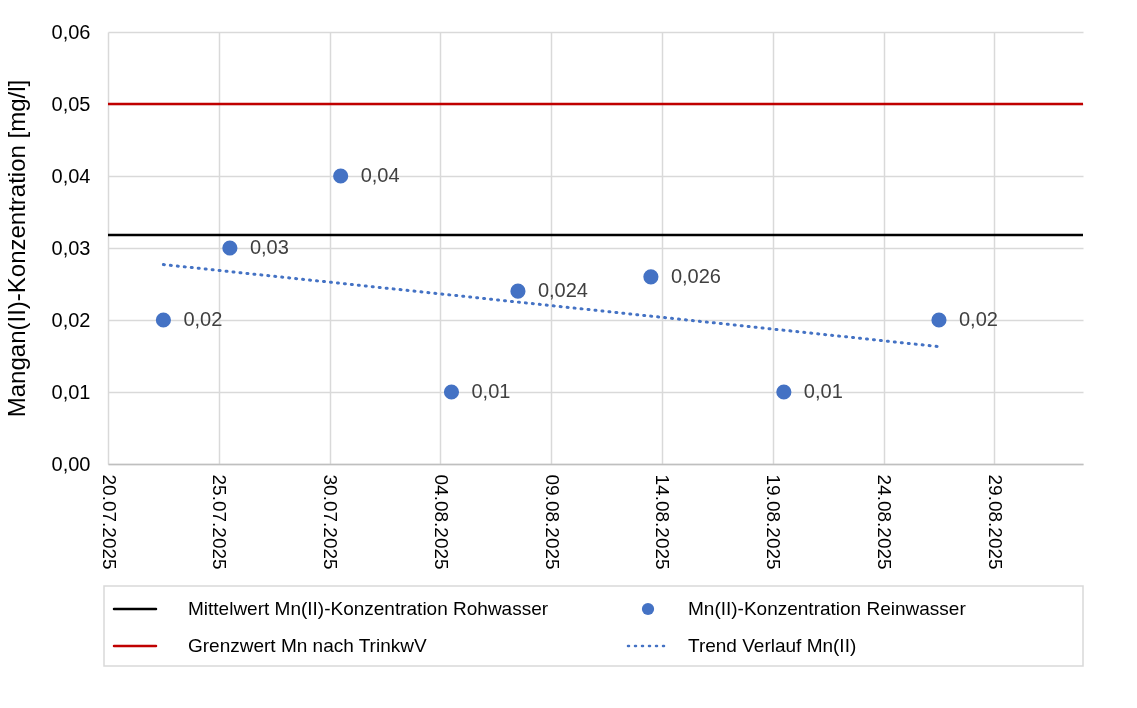  What do you see at coordinates (269, 247) in the screenshot?
I see `data-label: 0,03` at bounding box center [269, 247].